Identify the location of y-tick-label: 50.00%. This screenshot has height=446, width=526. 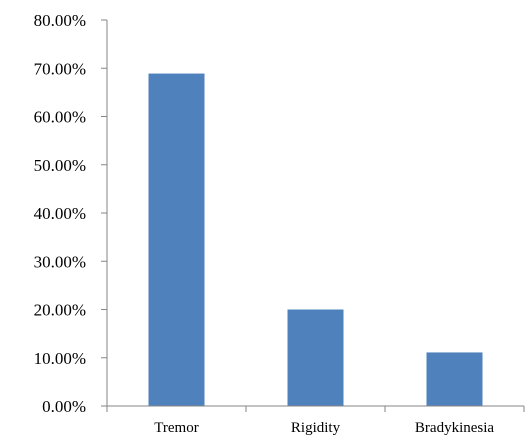
(60, 165).